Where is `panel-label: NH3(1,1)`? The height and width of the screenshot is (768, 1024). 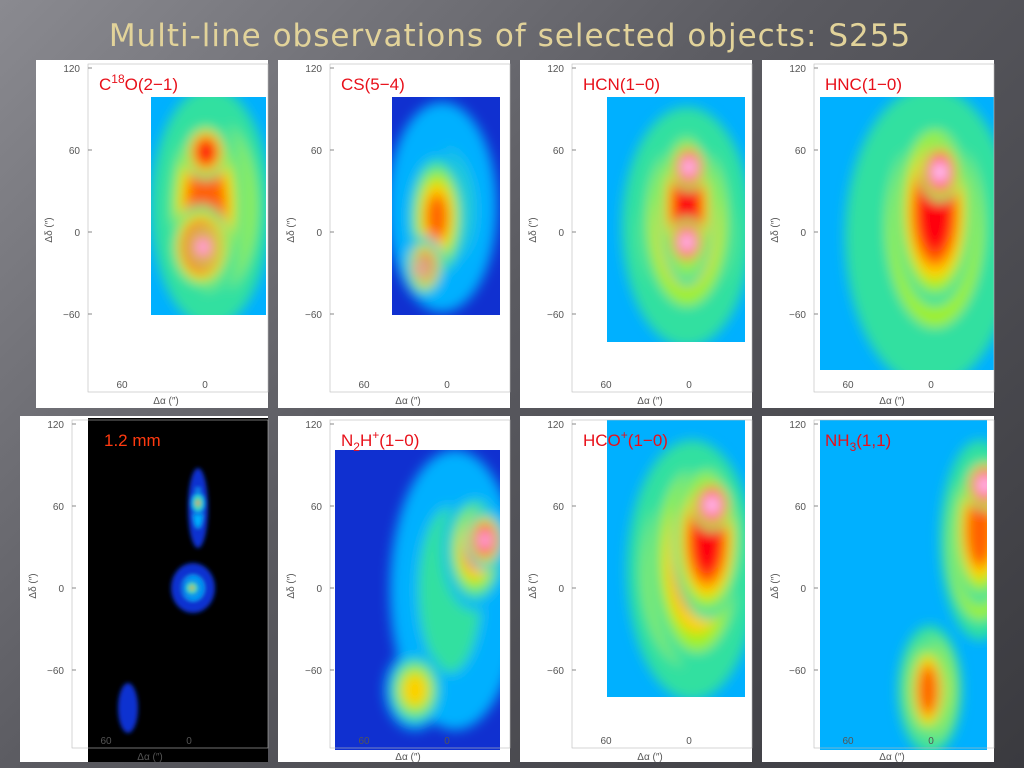 panel-label: NH3(1,1) is located at coordinates (858, 442).